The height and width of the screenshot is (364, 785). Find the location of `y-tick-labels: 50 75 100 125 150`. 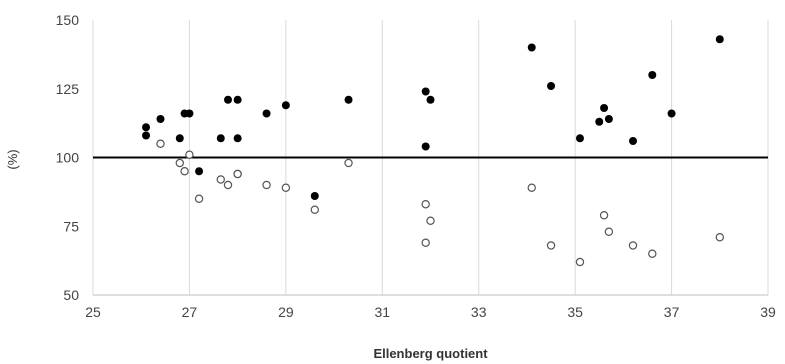

y-tick-labels: 50 75 100 125 150 is located at coordinates (68, 157).